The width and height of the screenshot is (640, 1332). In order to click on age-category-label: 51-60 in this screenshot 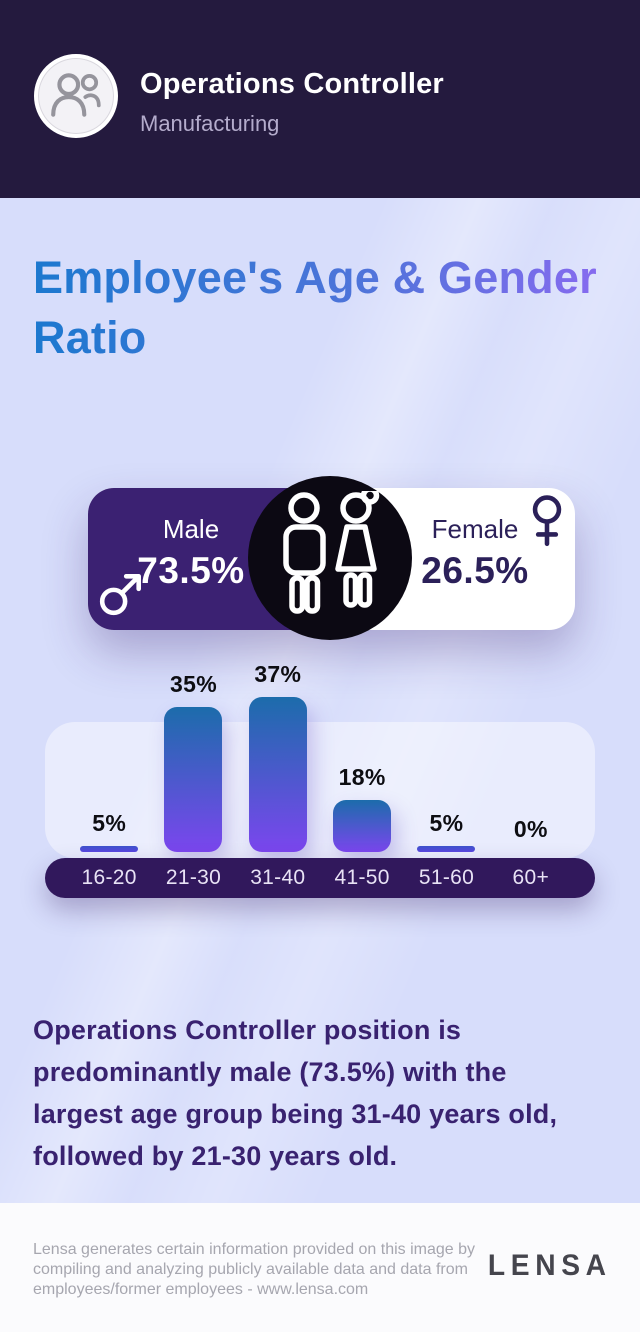, I will do `click(446, 877)`.